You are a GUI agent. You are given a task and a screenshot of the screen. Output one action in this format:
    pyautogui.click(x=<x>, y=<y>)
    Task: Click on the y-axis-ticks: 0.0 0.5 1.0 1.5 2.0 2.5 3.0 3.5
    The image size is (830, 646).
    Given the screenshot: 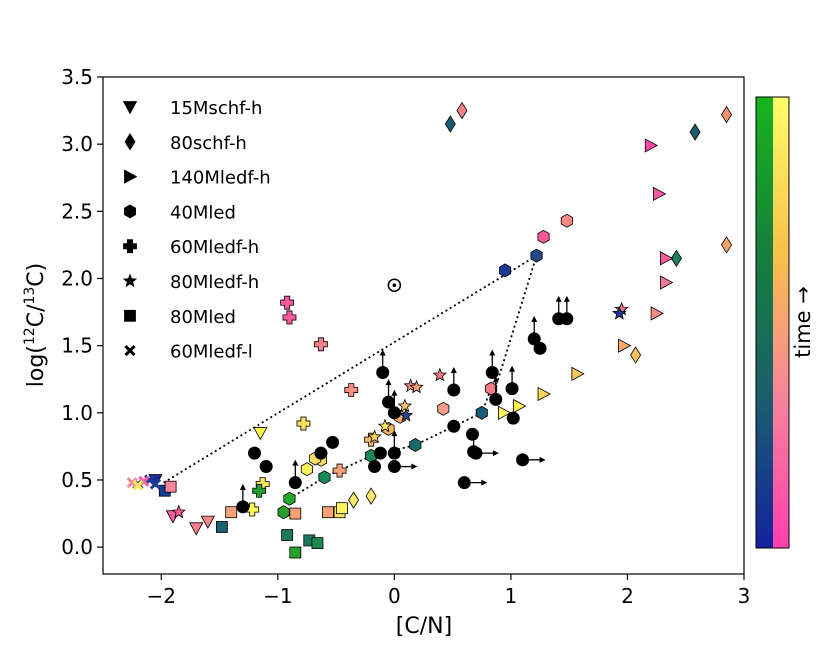 What is the action you would take?
    pyautogui.click(x=82, y=312)
    